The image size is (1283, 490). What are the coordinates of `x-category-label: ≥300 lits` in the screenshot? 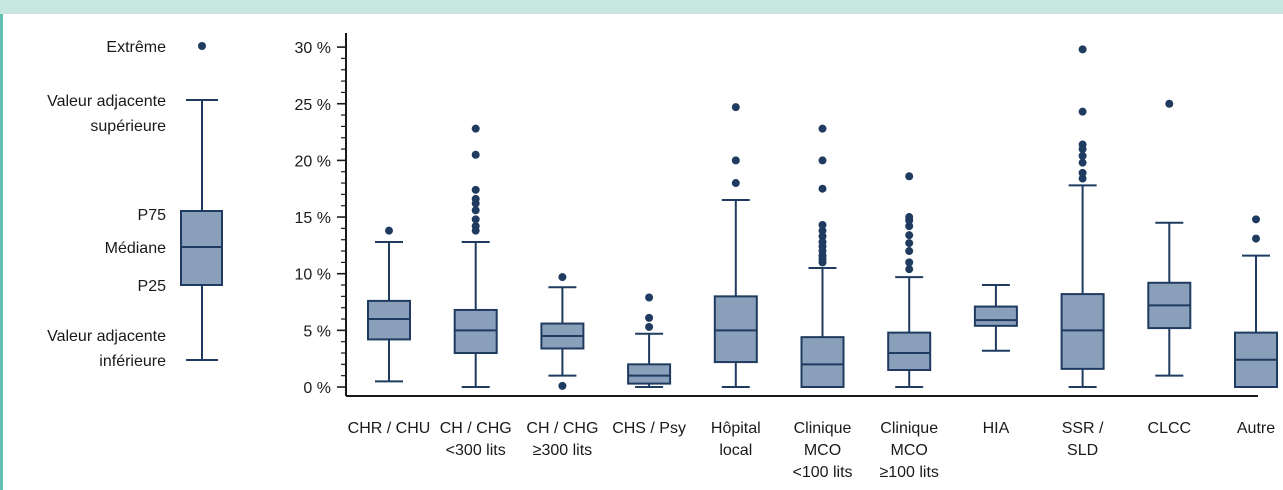 It's located at (562, 450).